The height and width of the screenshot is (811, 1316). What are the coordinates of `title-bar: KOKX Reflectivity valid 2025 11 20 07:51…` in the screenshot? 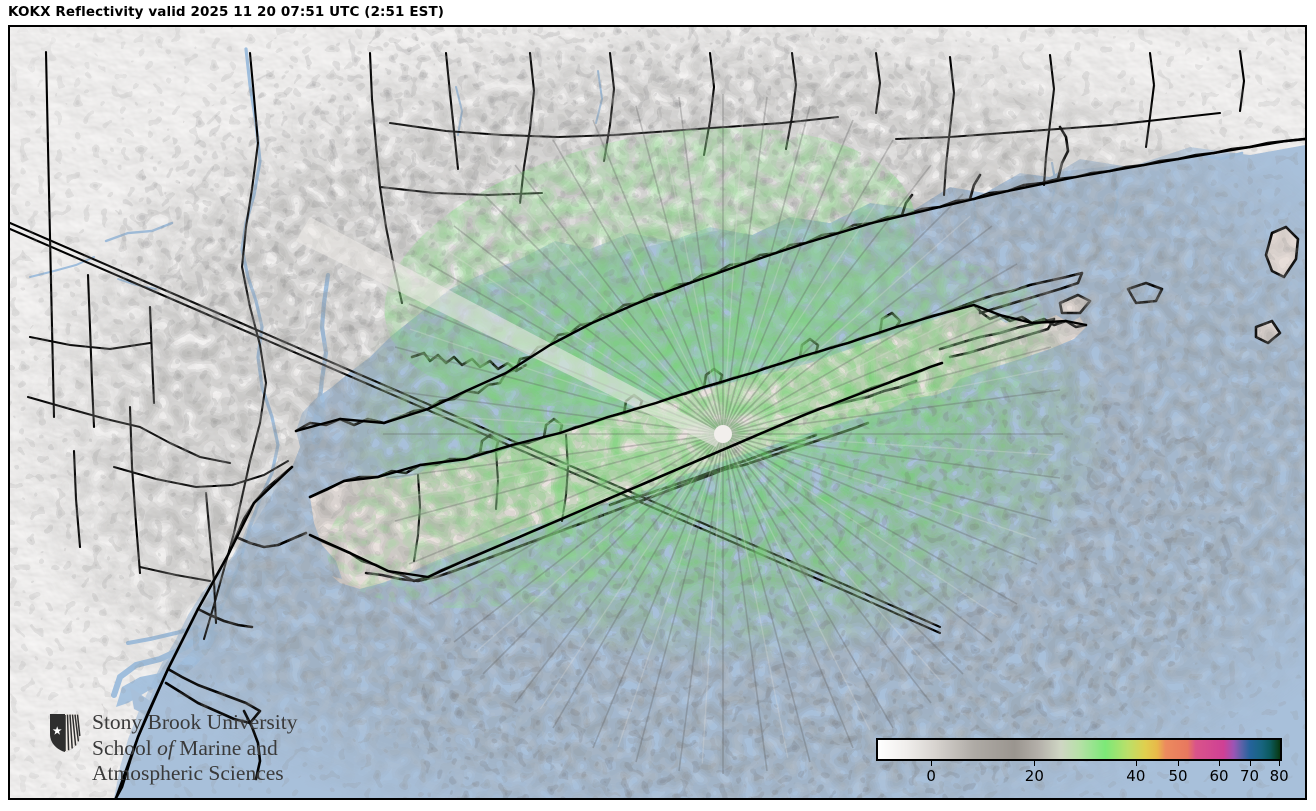 It's located at (658, 12).